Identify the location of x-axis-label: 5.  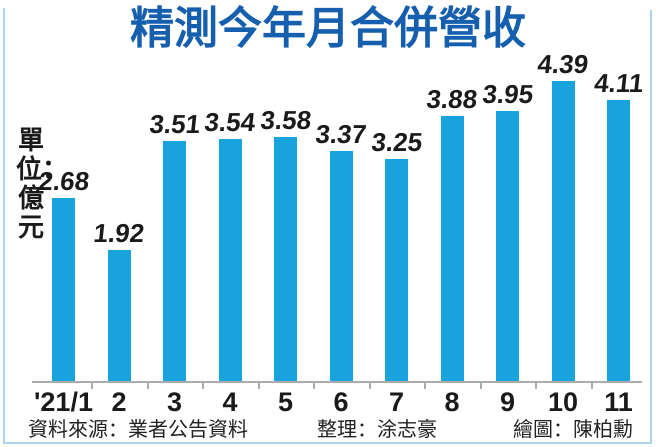
(285, 402).